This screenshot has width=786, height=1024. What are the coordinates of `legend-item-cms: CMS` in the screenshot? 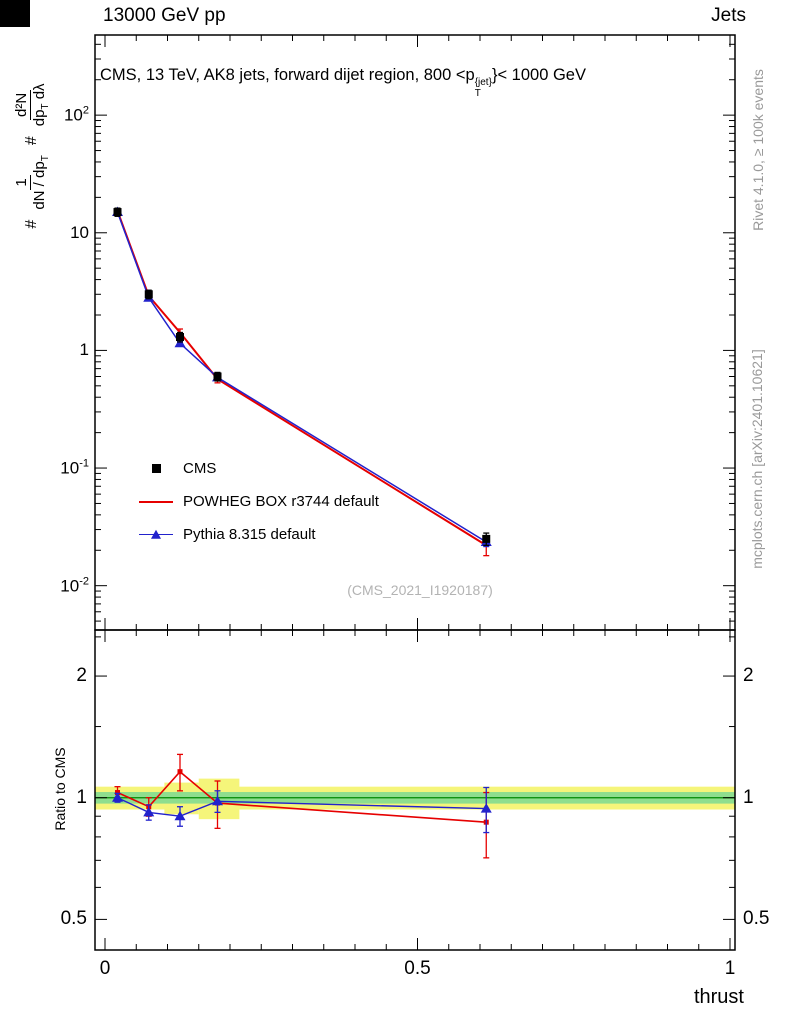 It's located at (256, 468).